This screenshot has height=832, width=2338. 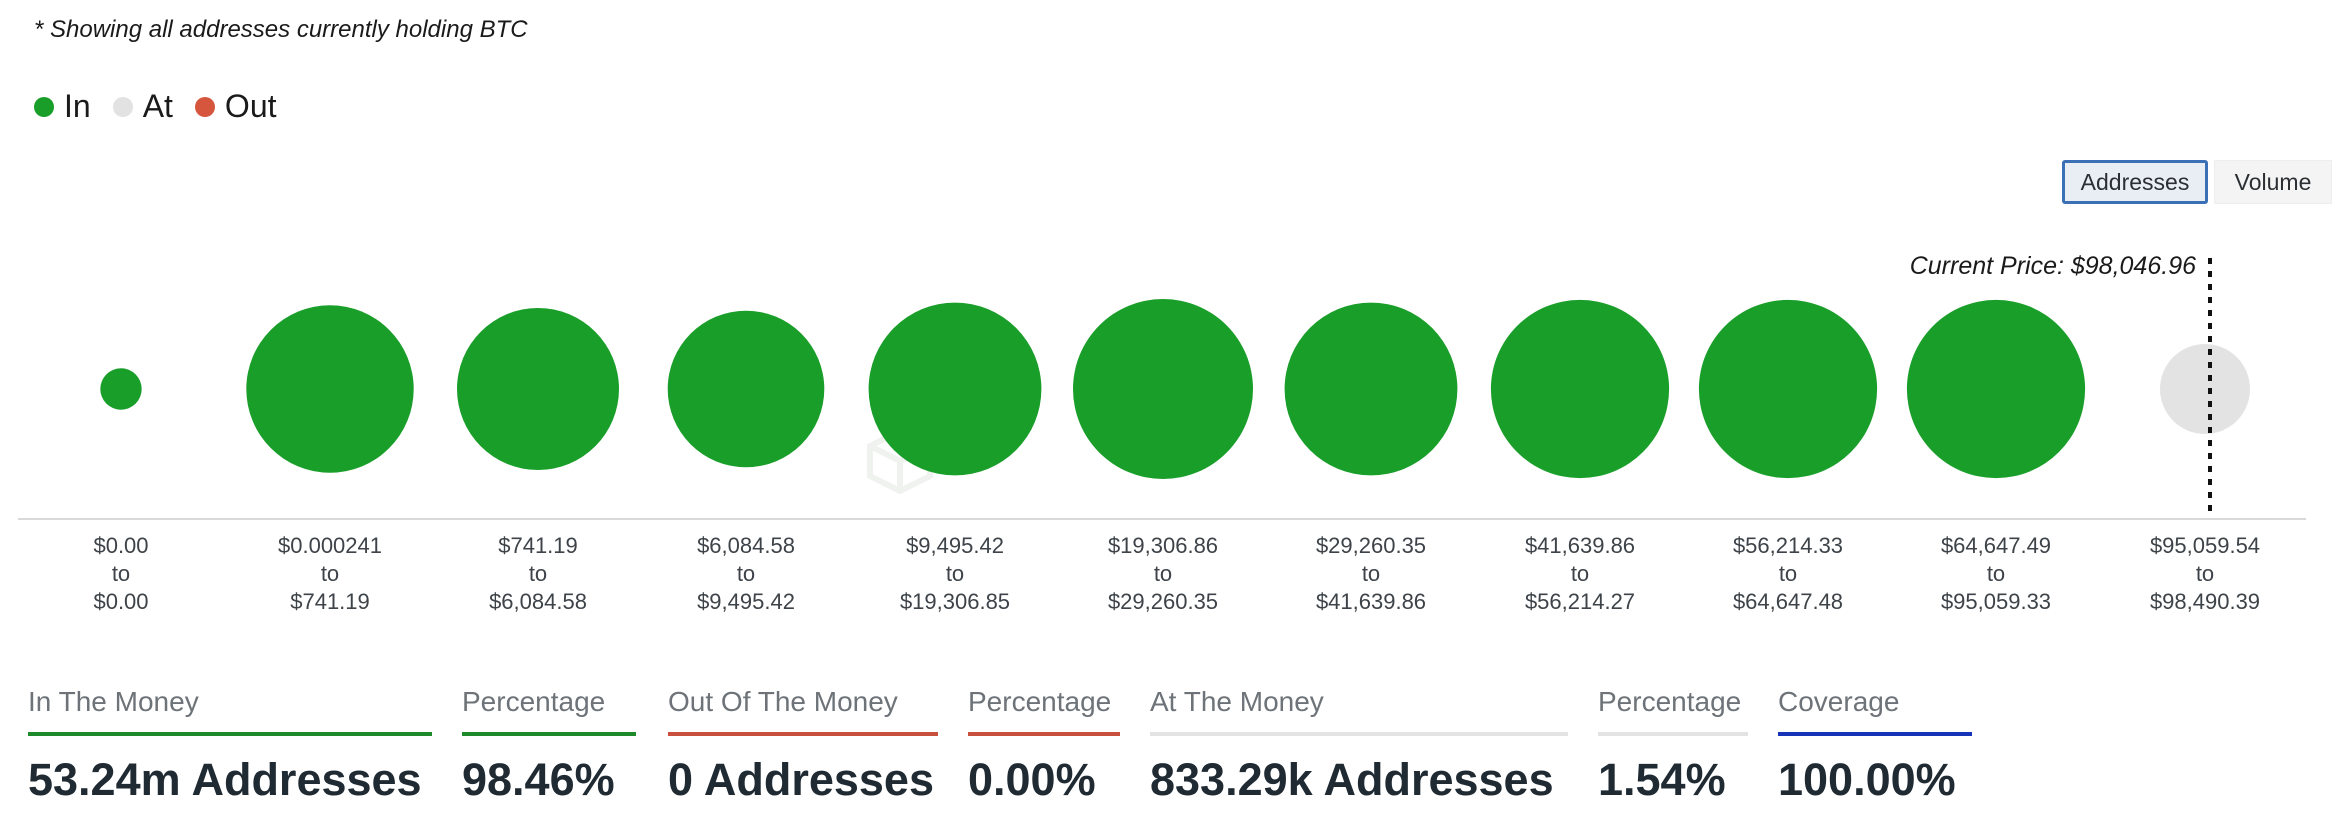 I want to click on range-label-from: $64,647.49, so click(x=1996, y=545).